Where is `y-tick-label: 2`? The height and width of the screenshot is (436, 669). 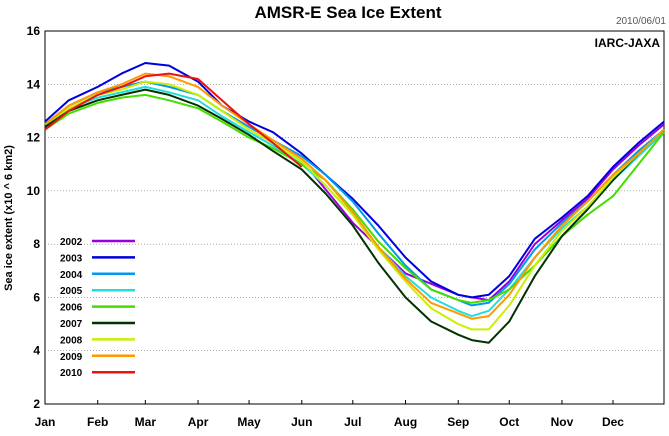
y-tick-label: 2 is located at coordinates (36, 404).